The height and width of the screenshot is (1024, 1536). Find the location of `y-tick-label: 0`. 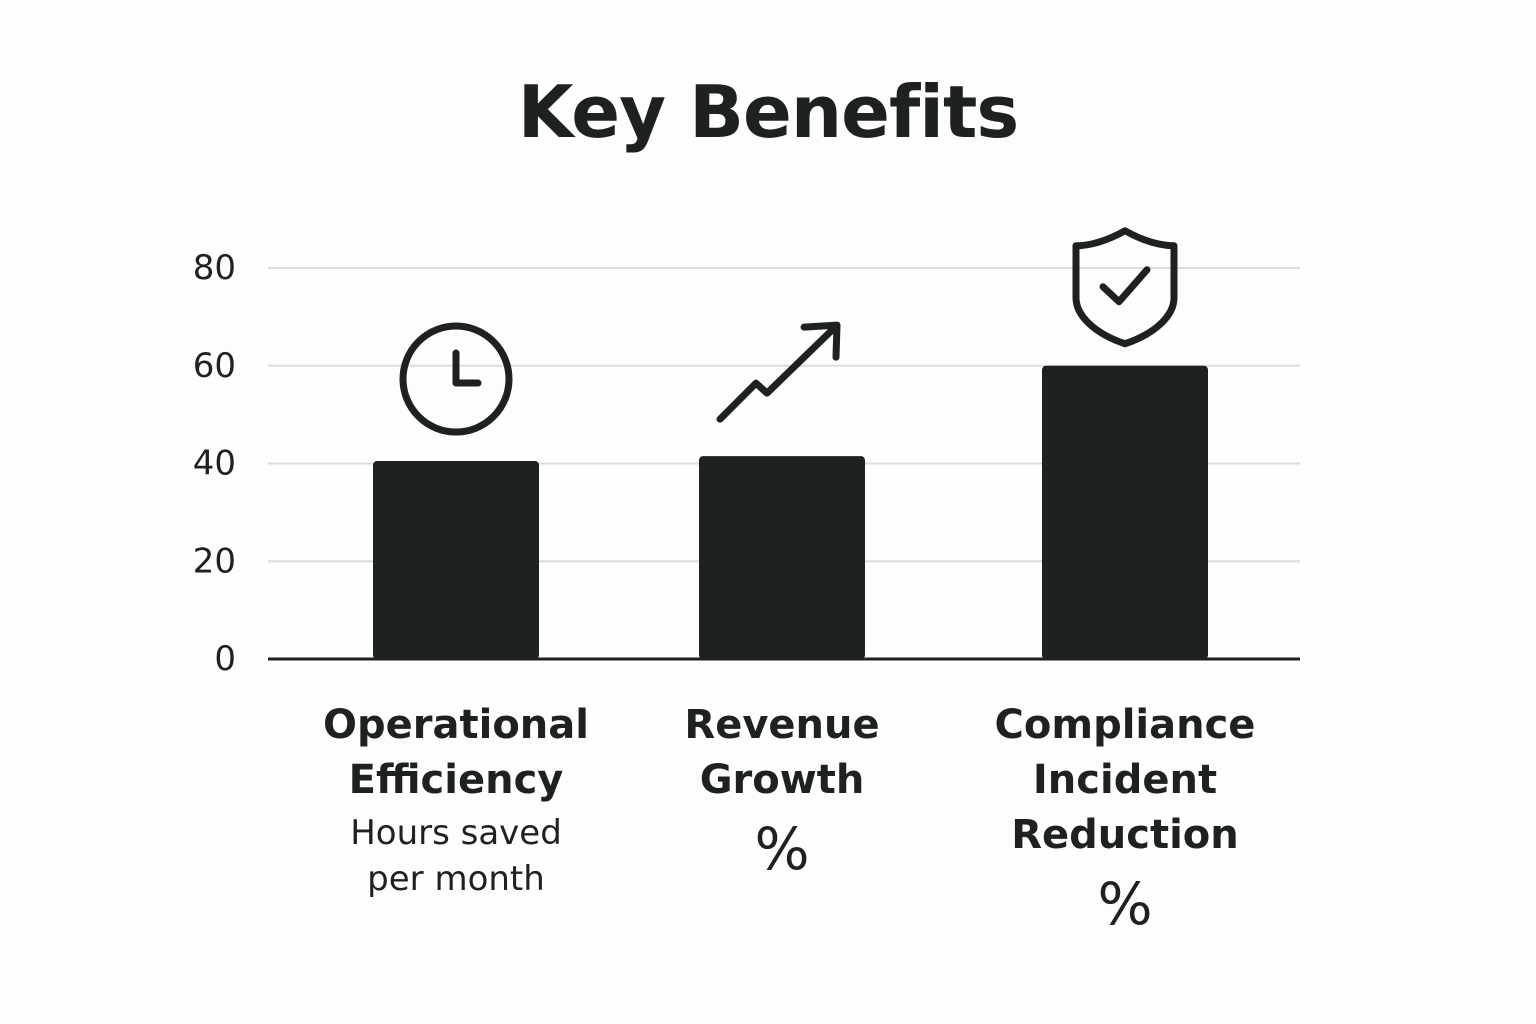

y-tick-label: 0 is located at coordinates (225, 659).